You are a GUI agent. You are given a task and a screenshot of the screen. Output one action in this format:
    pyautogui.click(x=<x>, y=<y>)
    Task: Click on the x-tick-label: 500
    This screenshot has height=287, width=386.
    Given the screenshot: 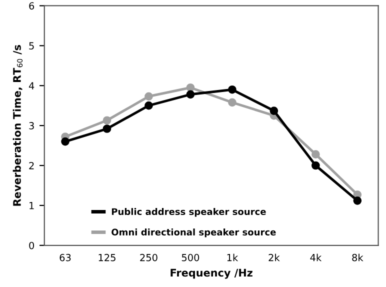 What is the action you would take?
    pyautogui.click(x=191, y=258)
    